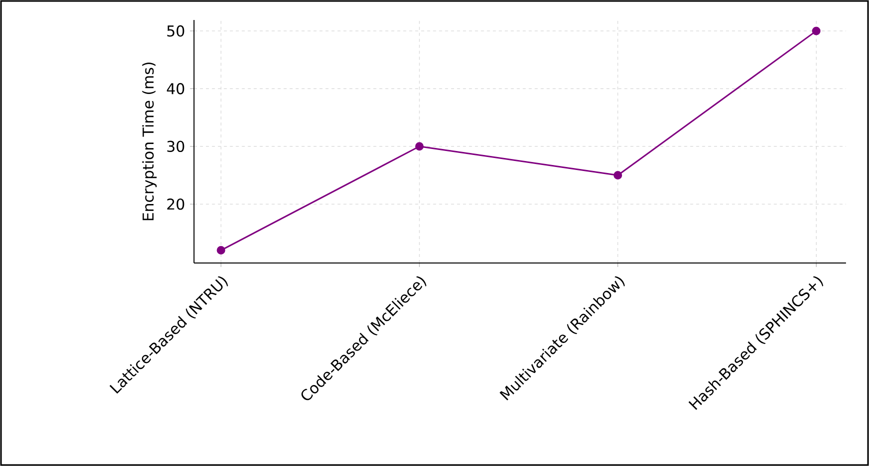 The image size is (869, 466). I want to click on y-tick-label: 50, so click(175, 31).